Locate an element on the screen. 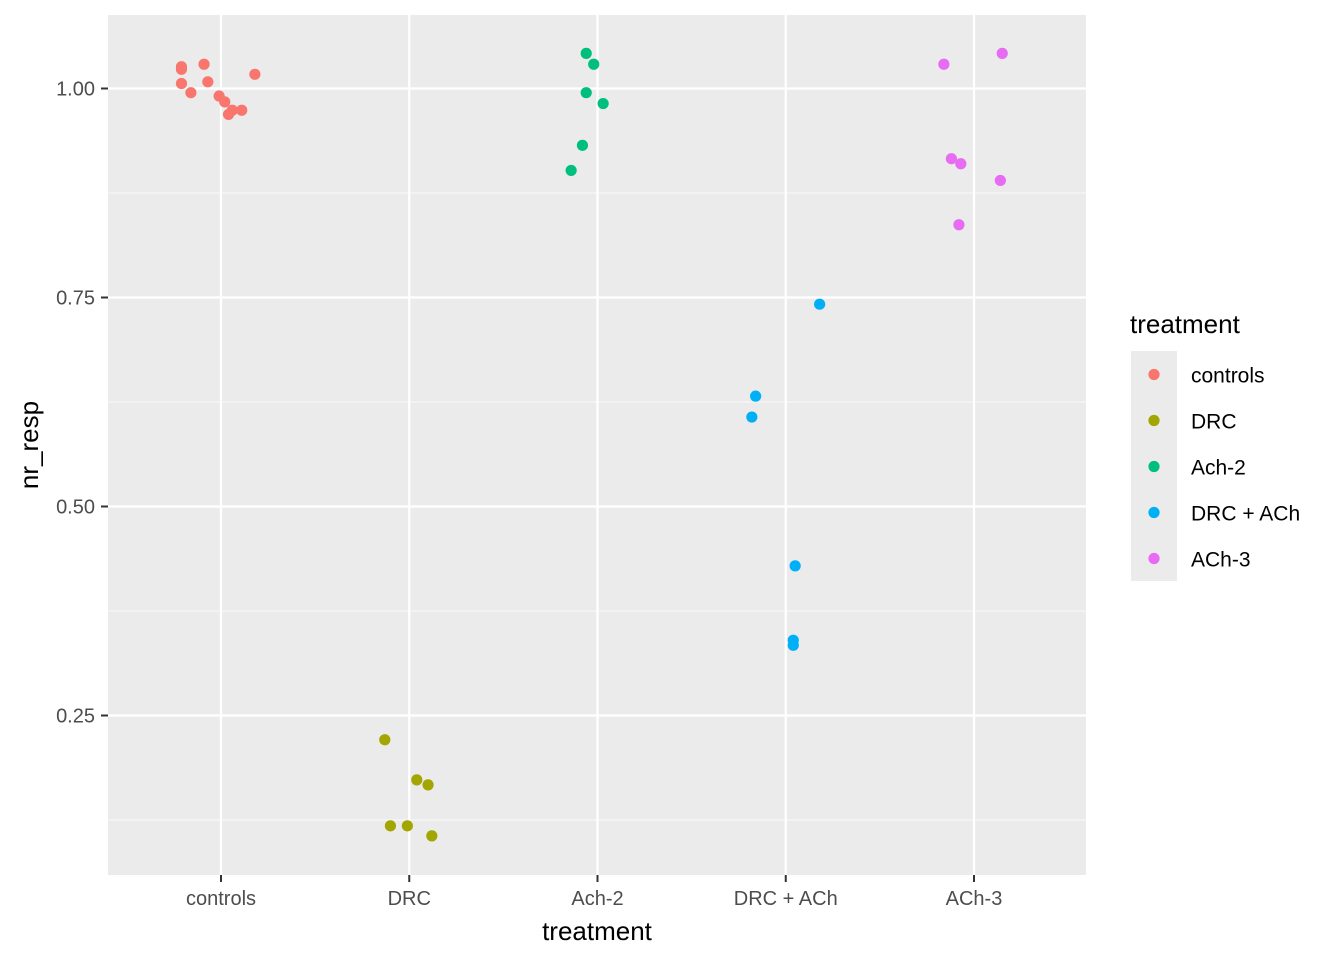  legend-label: DRC is located at coordinates (1214, 422).